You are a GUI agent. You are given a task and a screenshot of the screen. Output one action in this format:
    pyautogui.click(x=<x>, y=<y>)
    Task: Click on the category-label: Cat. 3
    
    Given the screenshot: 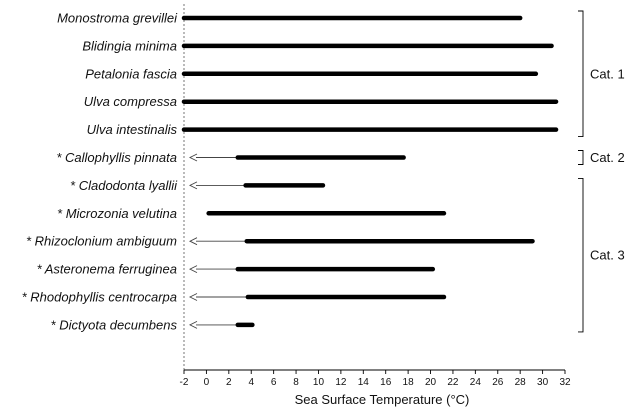 What is the action you would take?
    pyautogui.click(x=607, y=255)
    